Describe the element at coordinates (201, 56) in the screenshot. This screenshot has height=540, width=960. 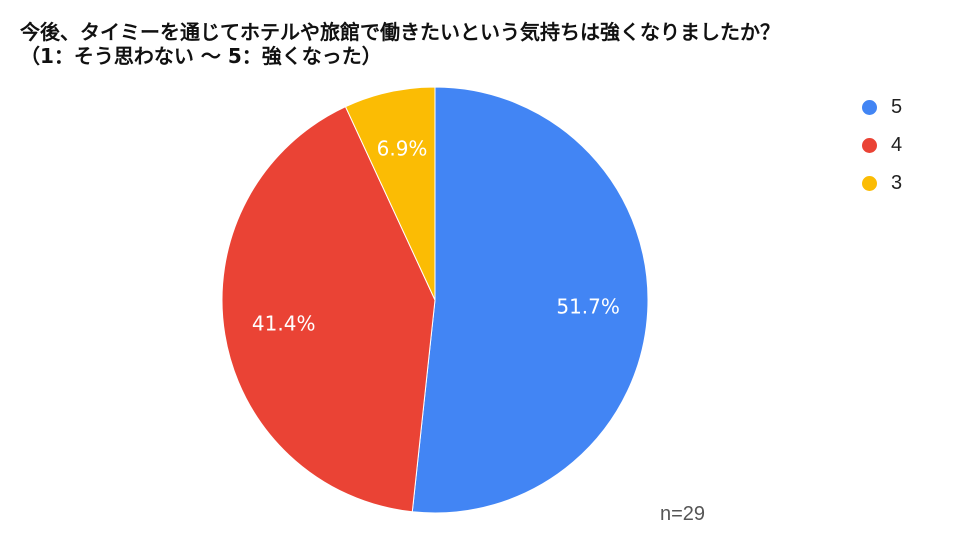
I see `chart-subtitle: （1：そう思わない 〜 5：強くなった）` at that location.